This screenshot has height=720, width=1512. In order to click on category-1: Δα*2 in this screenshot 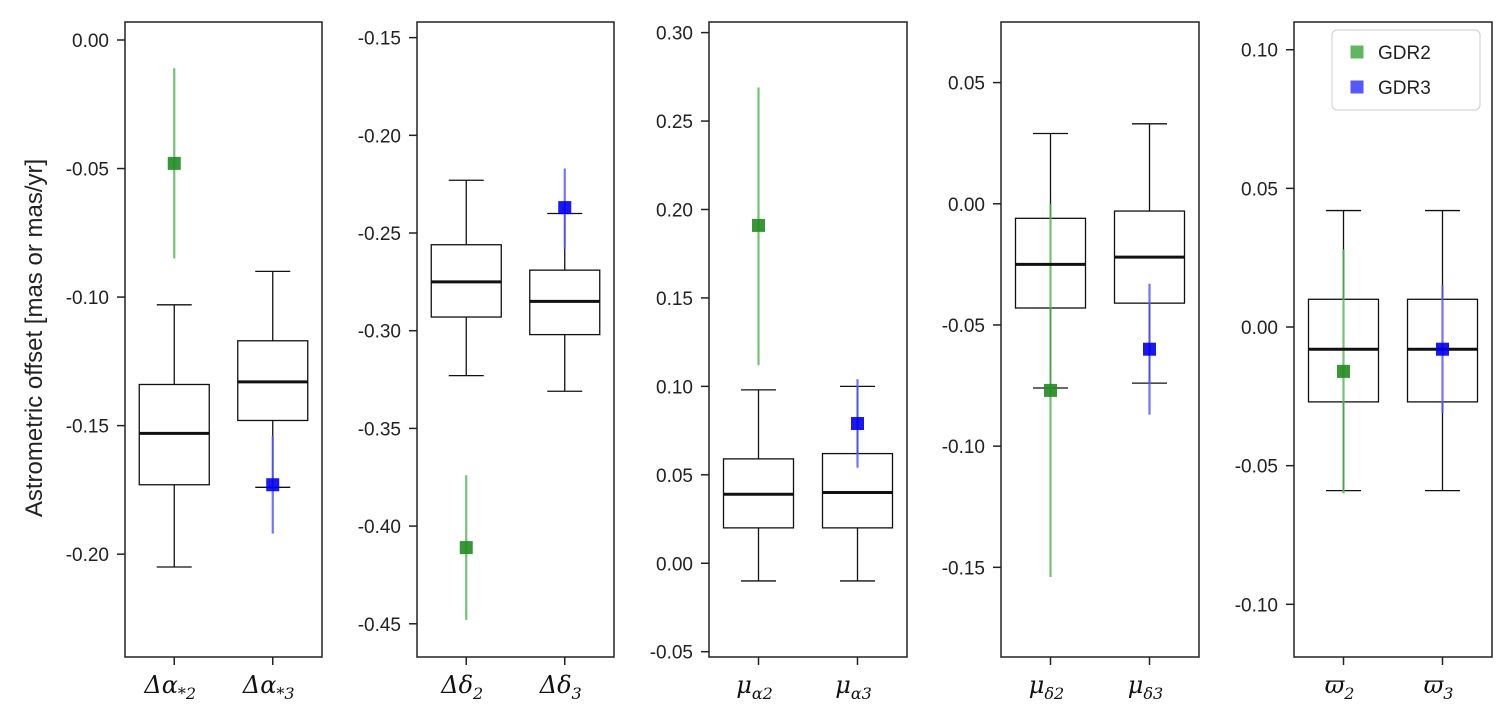, I will do `click(174, 385)`.